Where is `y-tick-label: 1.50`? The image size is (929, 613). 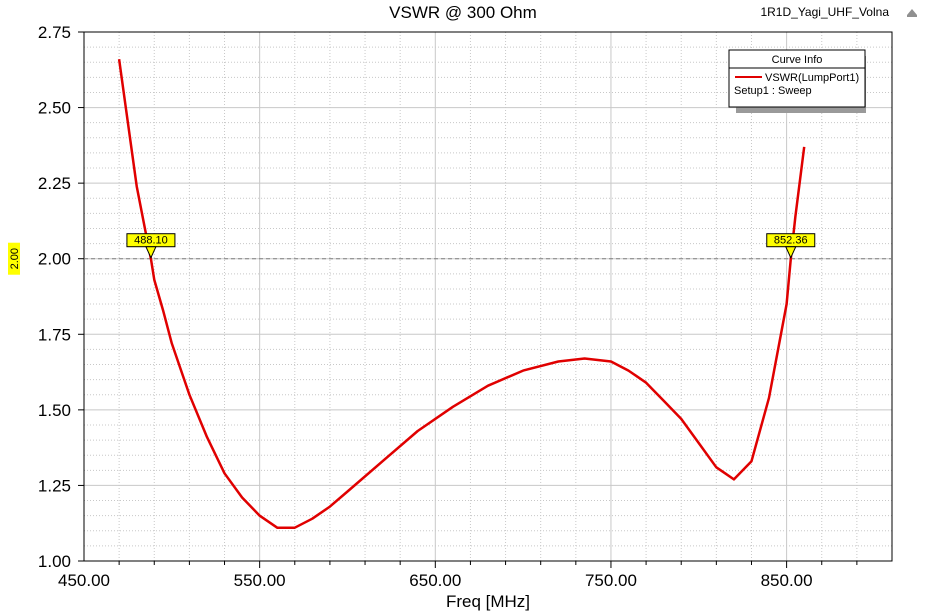
y-tick-label: 1.50 is located at coordinates (54, 410).